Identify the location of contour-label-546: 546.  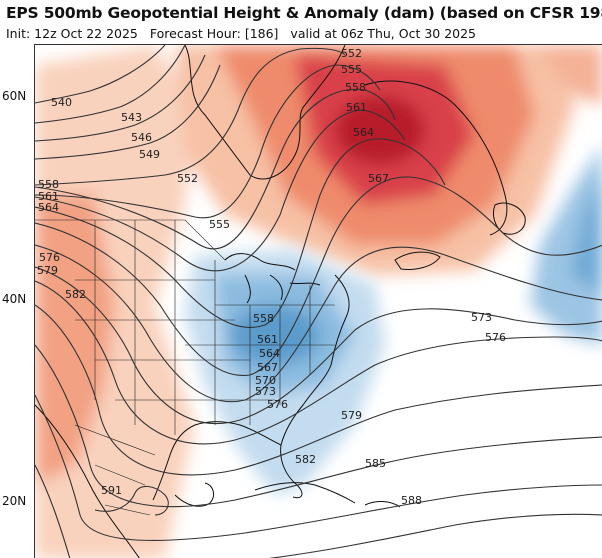
(141, 137).